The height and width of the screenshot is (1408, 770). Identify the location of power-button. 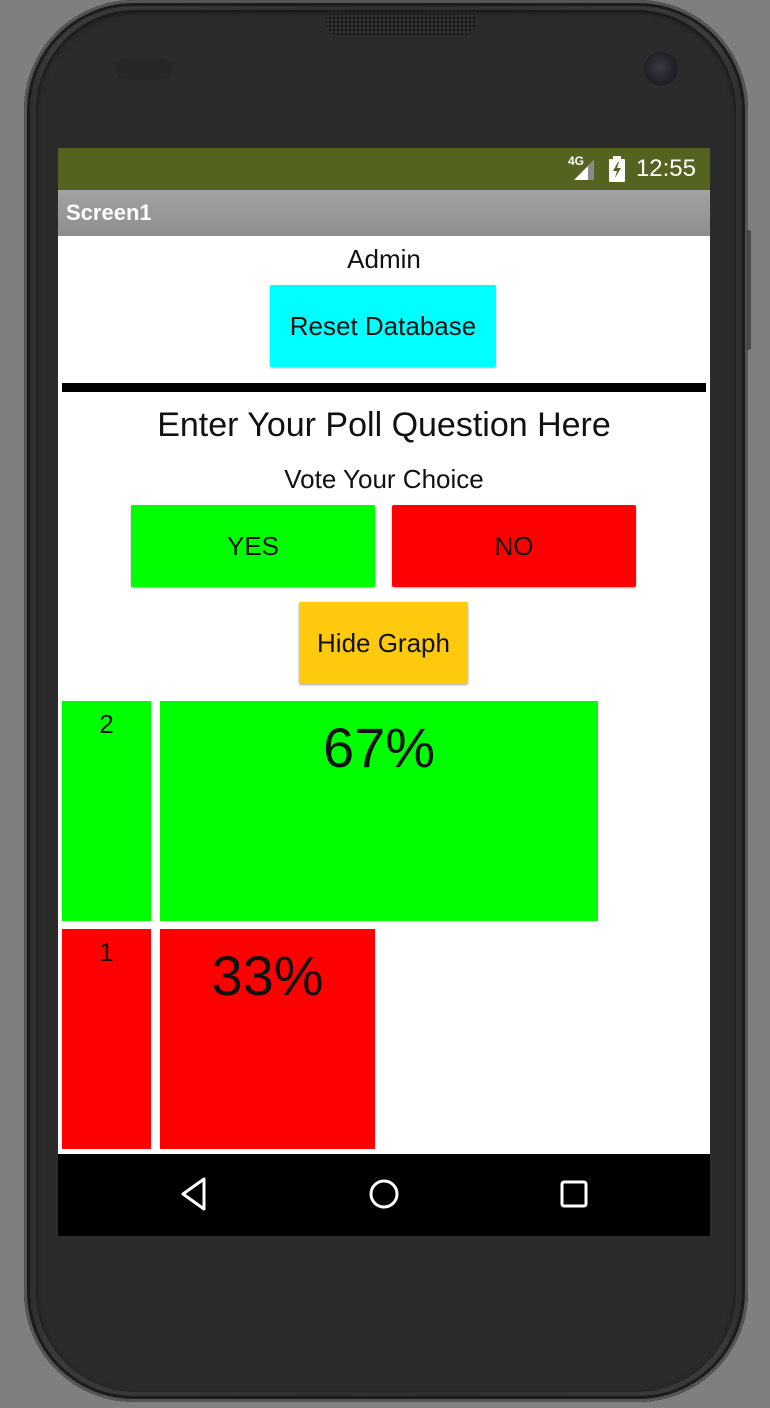
(748, 290).